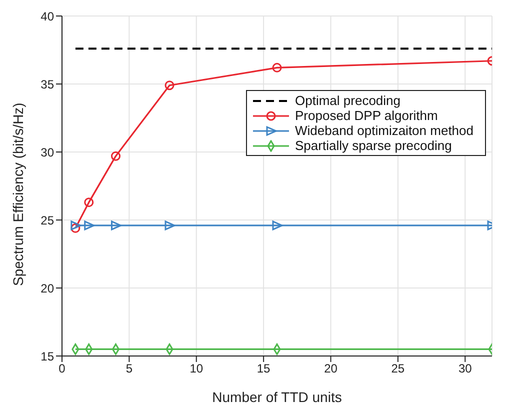 Image resolution: width=507 pixels, height=412 pixels. I want to click on y-tick-label: 15, so click(47, 356).